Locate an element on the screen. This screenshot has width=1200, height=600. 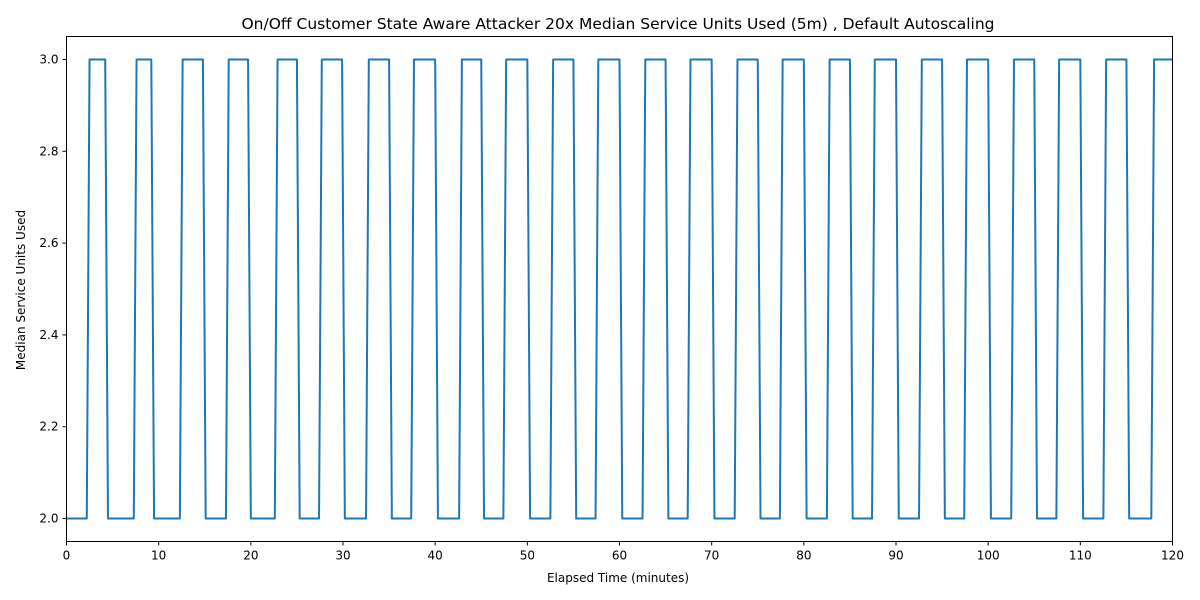
x-axis-label: Elapsed Time (minutes) is located at coordinates (618, 578).